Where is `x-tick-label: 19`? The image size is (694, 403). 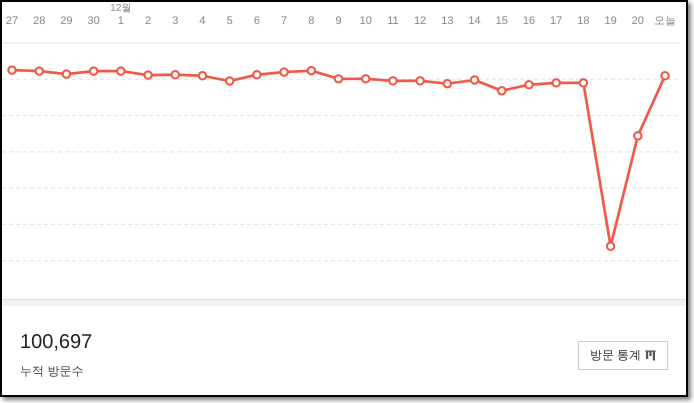
x-tick-label: 19 is located at coordinates (610, 21).